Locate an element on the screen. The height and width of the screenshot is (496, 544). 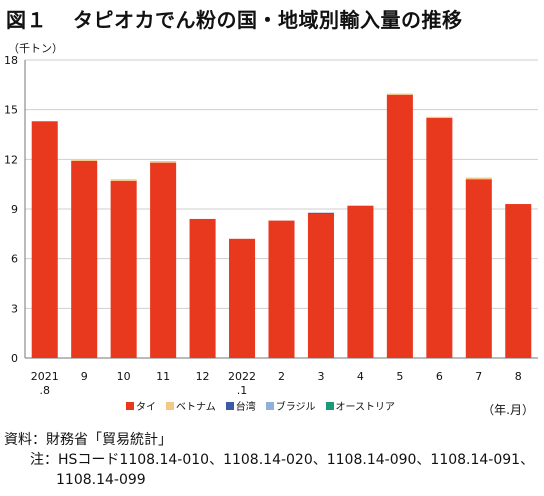
x-tick-label: 5 is located at coordinates (399, 376).